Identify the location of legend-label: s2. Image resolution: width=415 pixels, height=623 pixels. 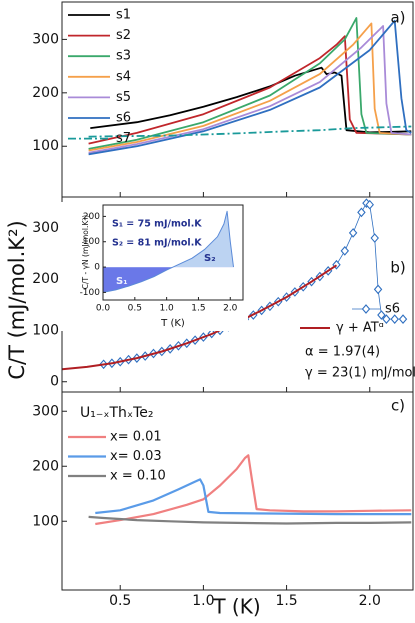
(123, 35).